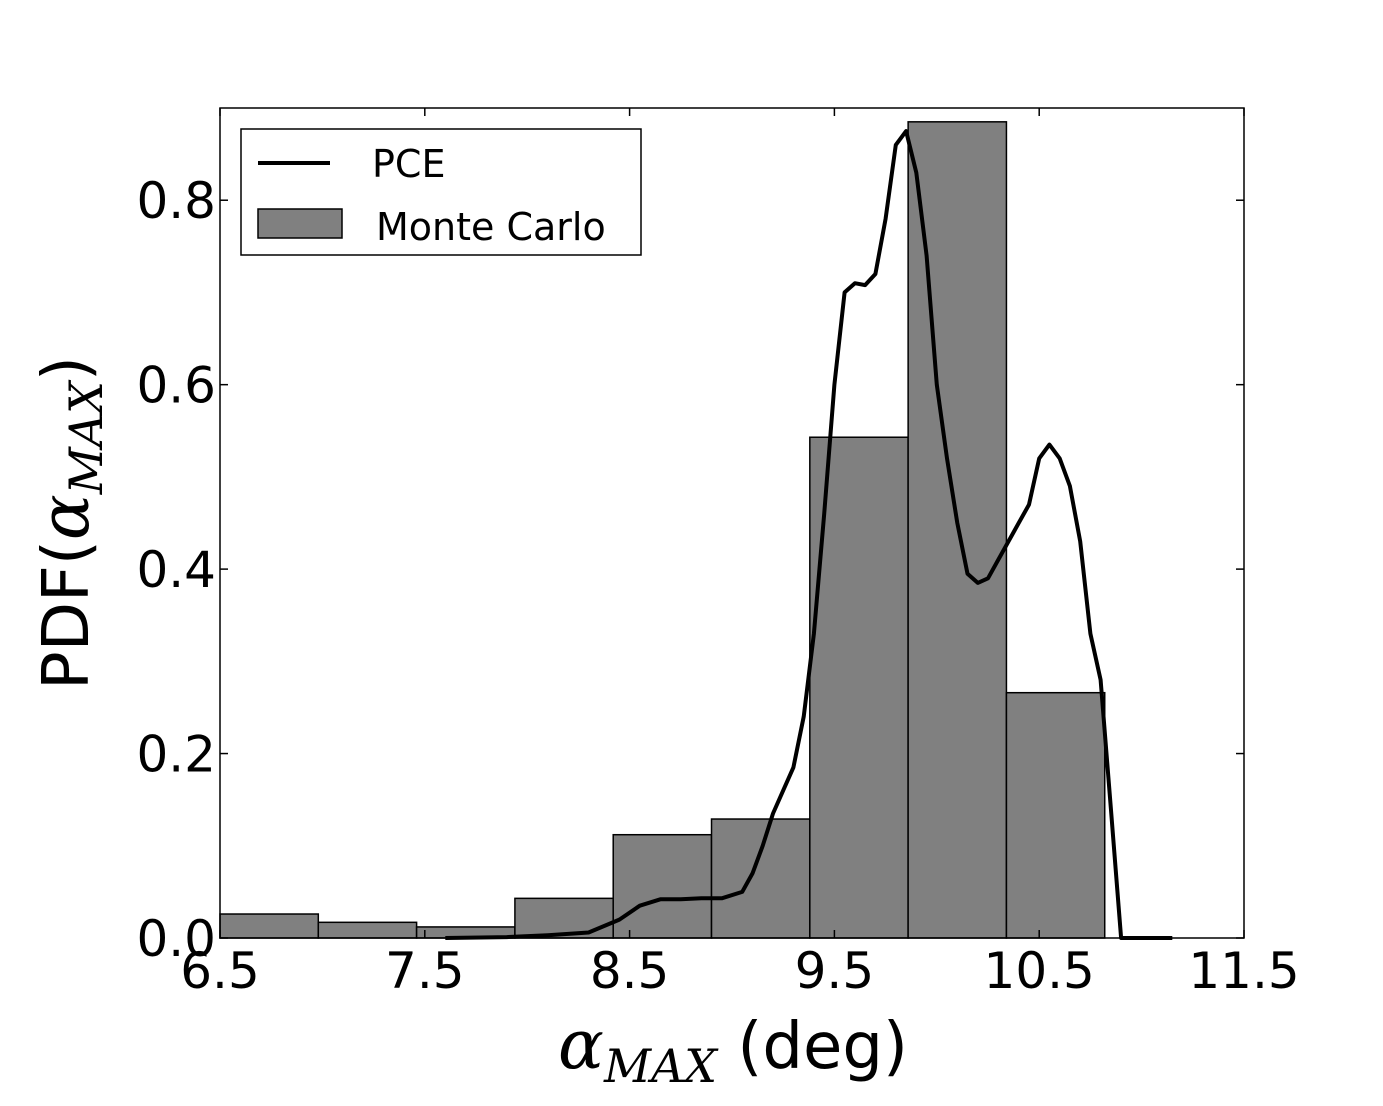 This screenshot has width=1383, height=1106. What do you see at coordinates (69, 523) in the screenshot?
I see `y-axis-label: PDF(αMAX)` at bounding box center [69, 523].